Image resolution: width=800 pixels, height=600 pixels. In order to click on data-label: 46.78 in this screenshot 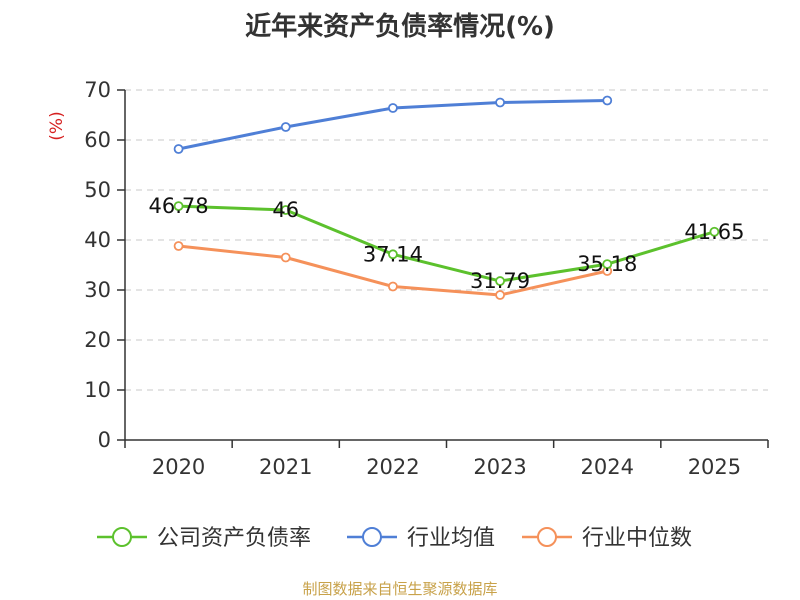, I will do `click(179, 206)`.